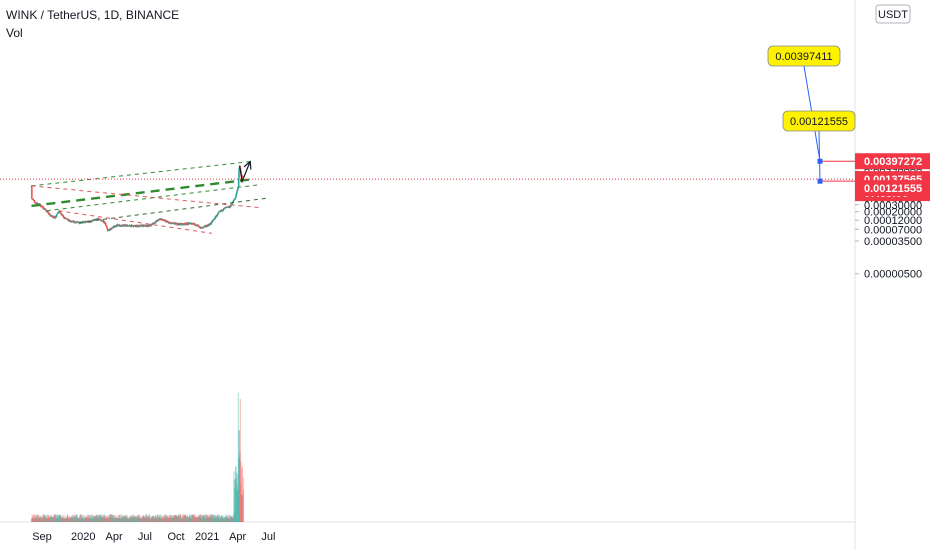 Image resolution: width=932 pixels, height=550 pixels. I want to click on support-callout-box, so click(819, 121).